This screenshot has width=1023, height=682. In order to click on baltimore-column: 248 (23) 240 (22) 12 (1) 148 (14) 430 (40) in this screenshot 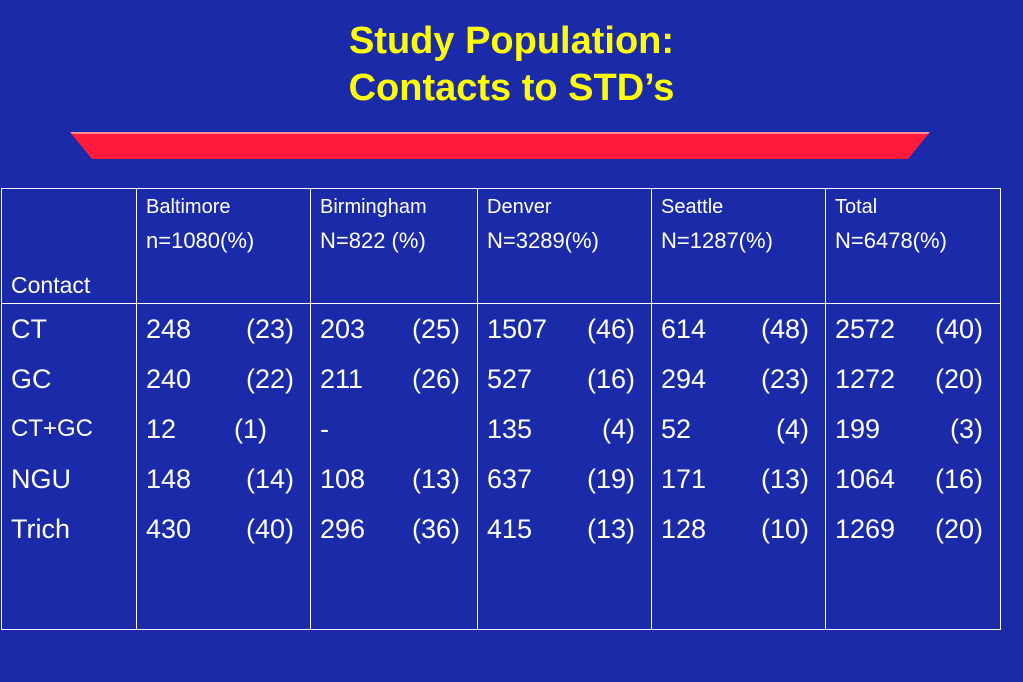, I will do `click(223, 466)`.